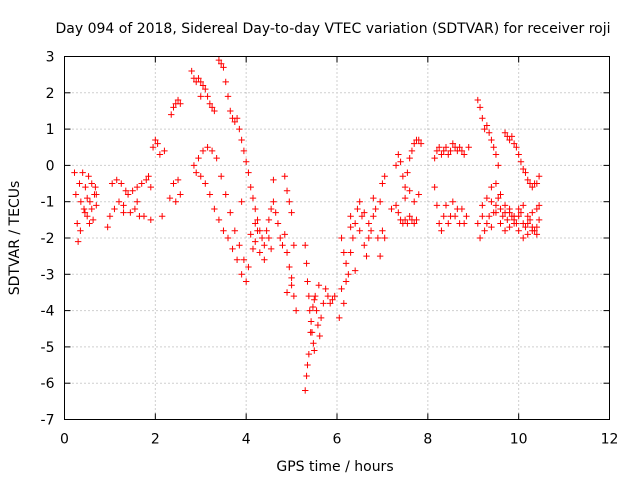  I want to click on y-tick-labels: 3 2 1 0 -1 -2 -3 -4 -5 -6 -7, so click(48, 239).